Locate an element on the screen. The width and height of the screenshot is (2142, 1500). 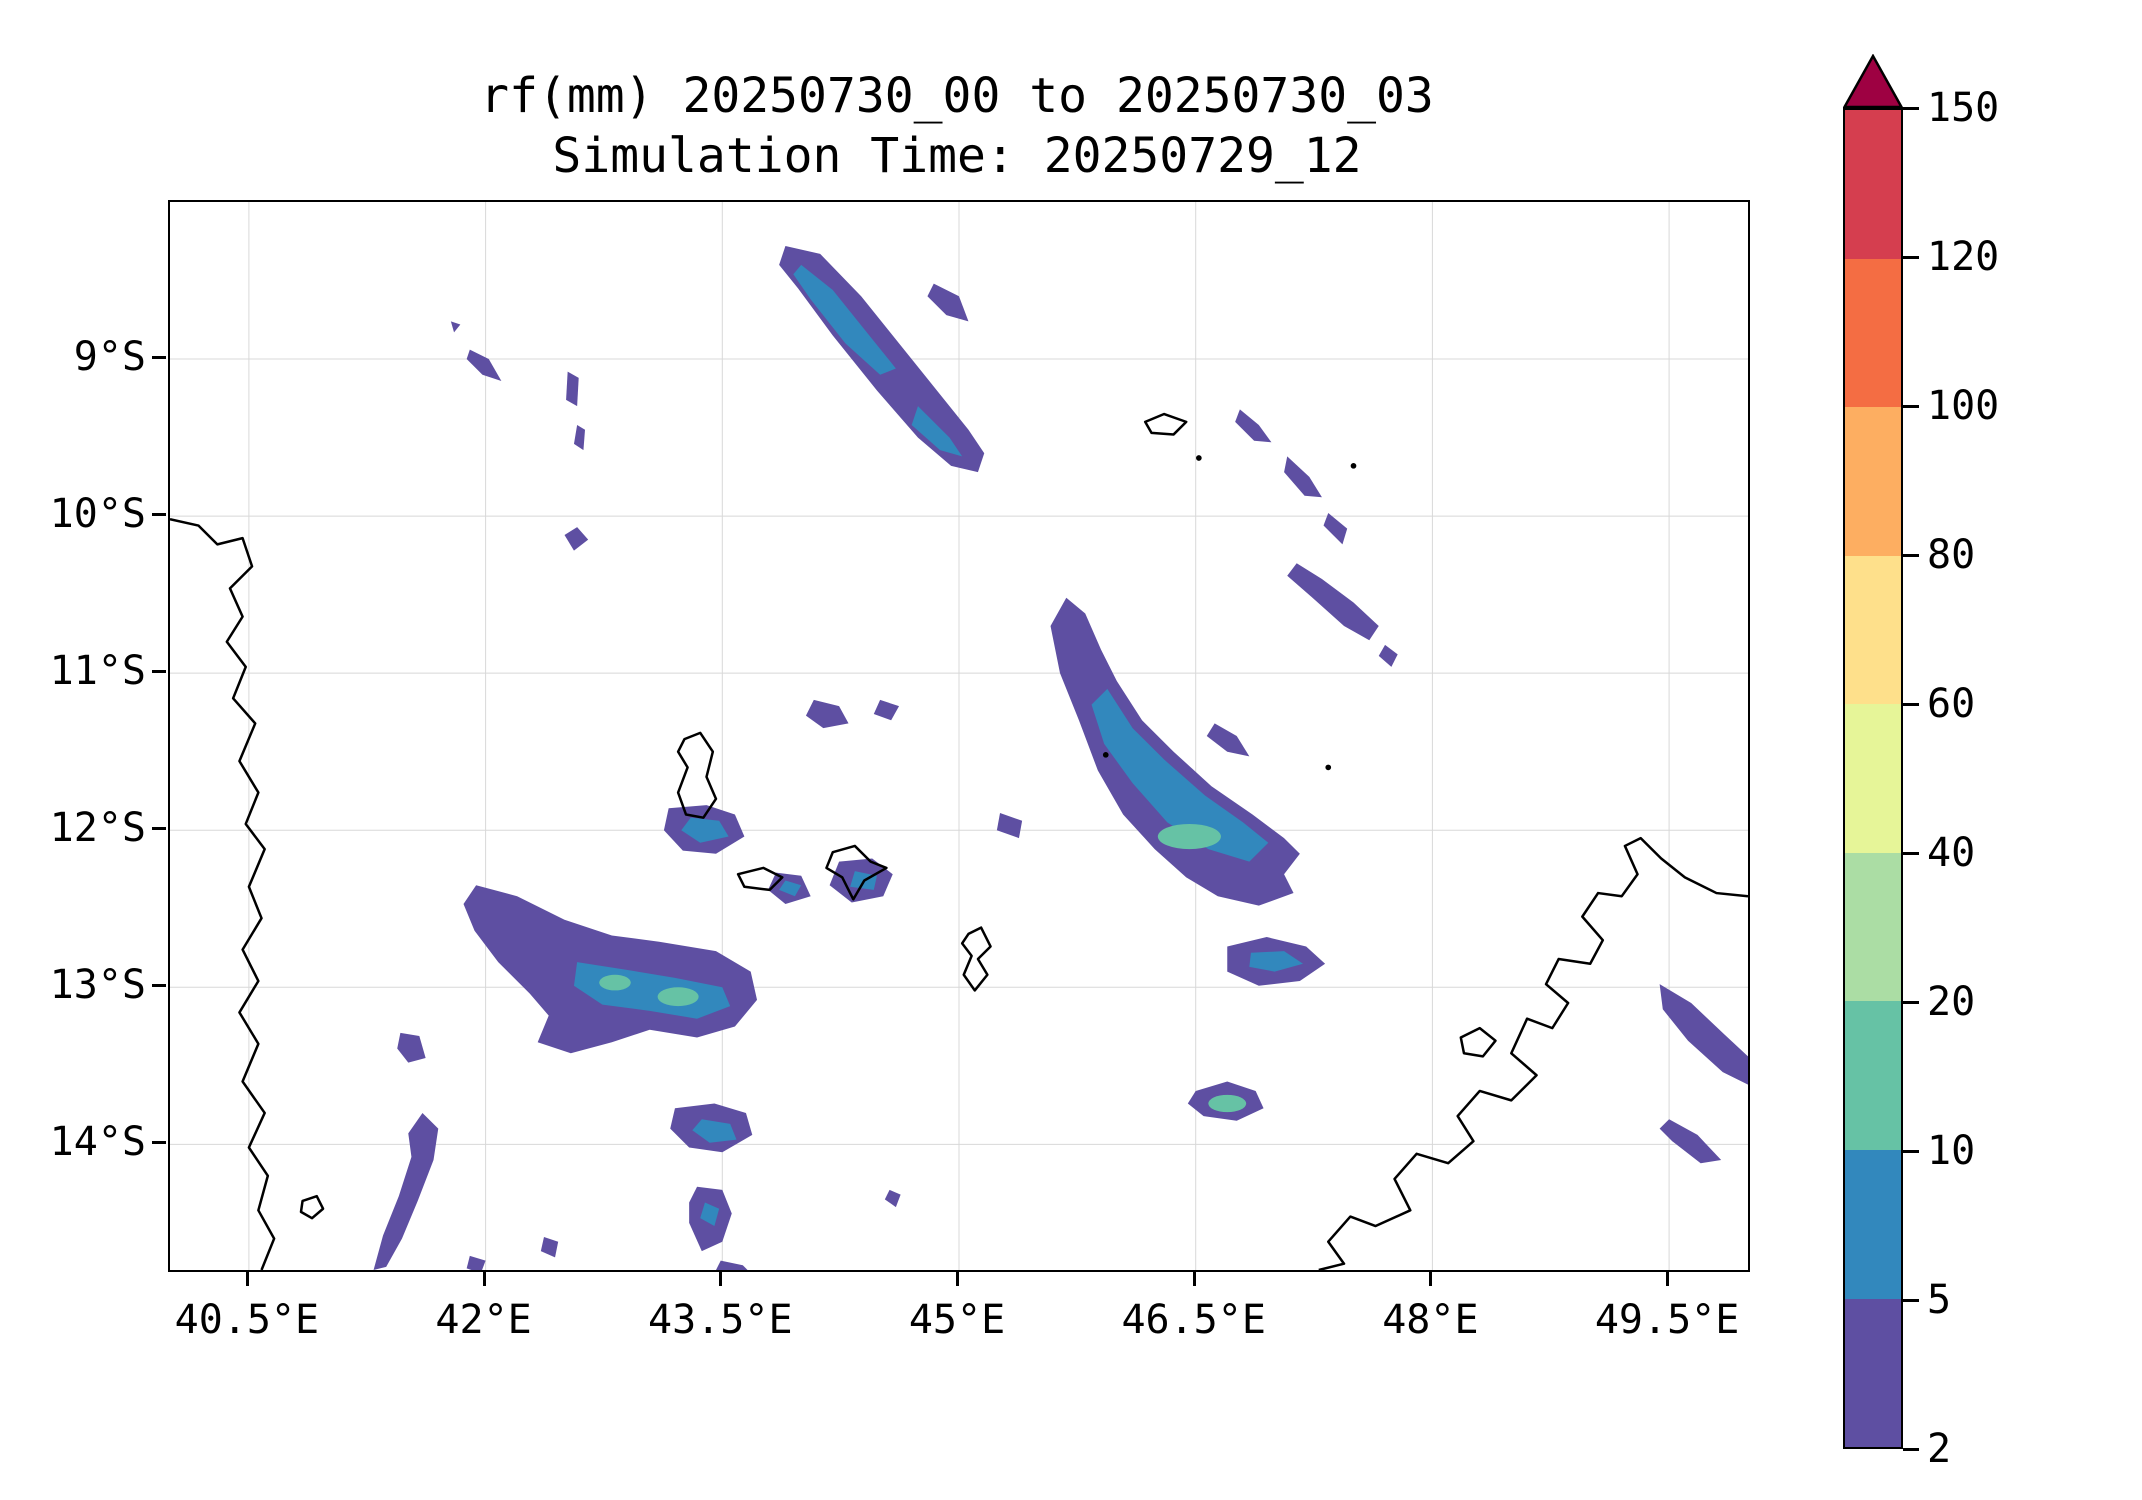
rain-patch-s-patch-2-core is located at coordinates (710, 1214).